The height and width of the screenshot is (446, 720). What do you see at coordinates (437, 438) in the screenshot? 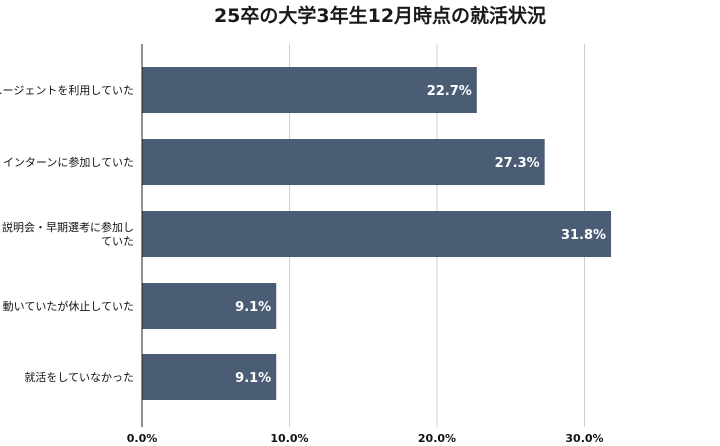
I see `x-tick-label: 20.0%` at bounding box center [437, 438].